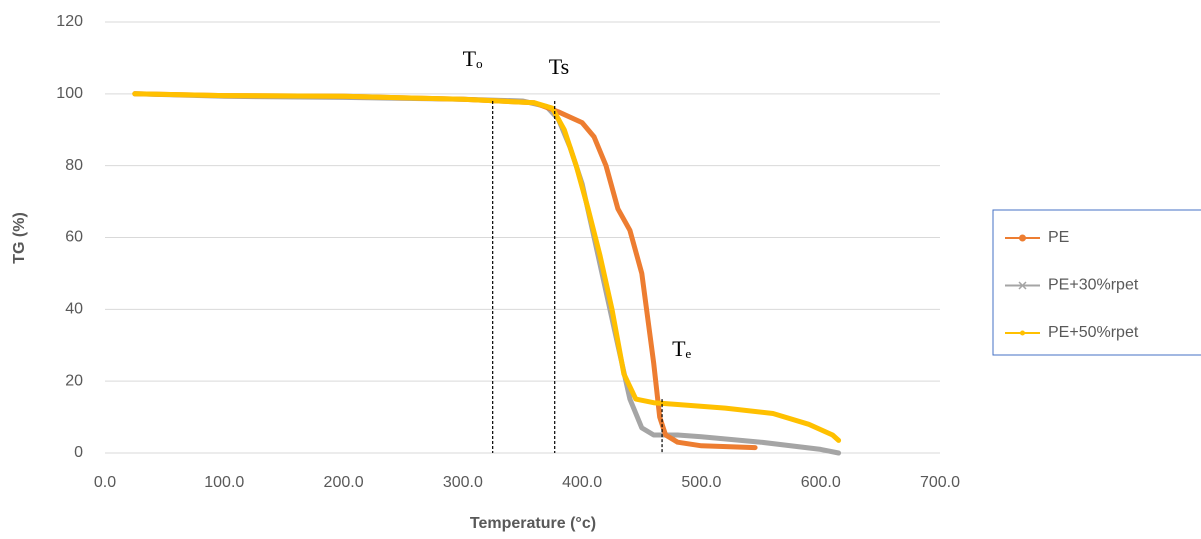 The width and height of the screenshot is (1201, 539). I want to click on annotation-label: Tₒ, so click(473, 58).